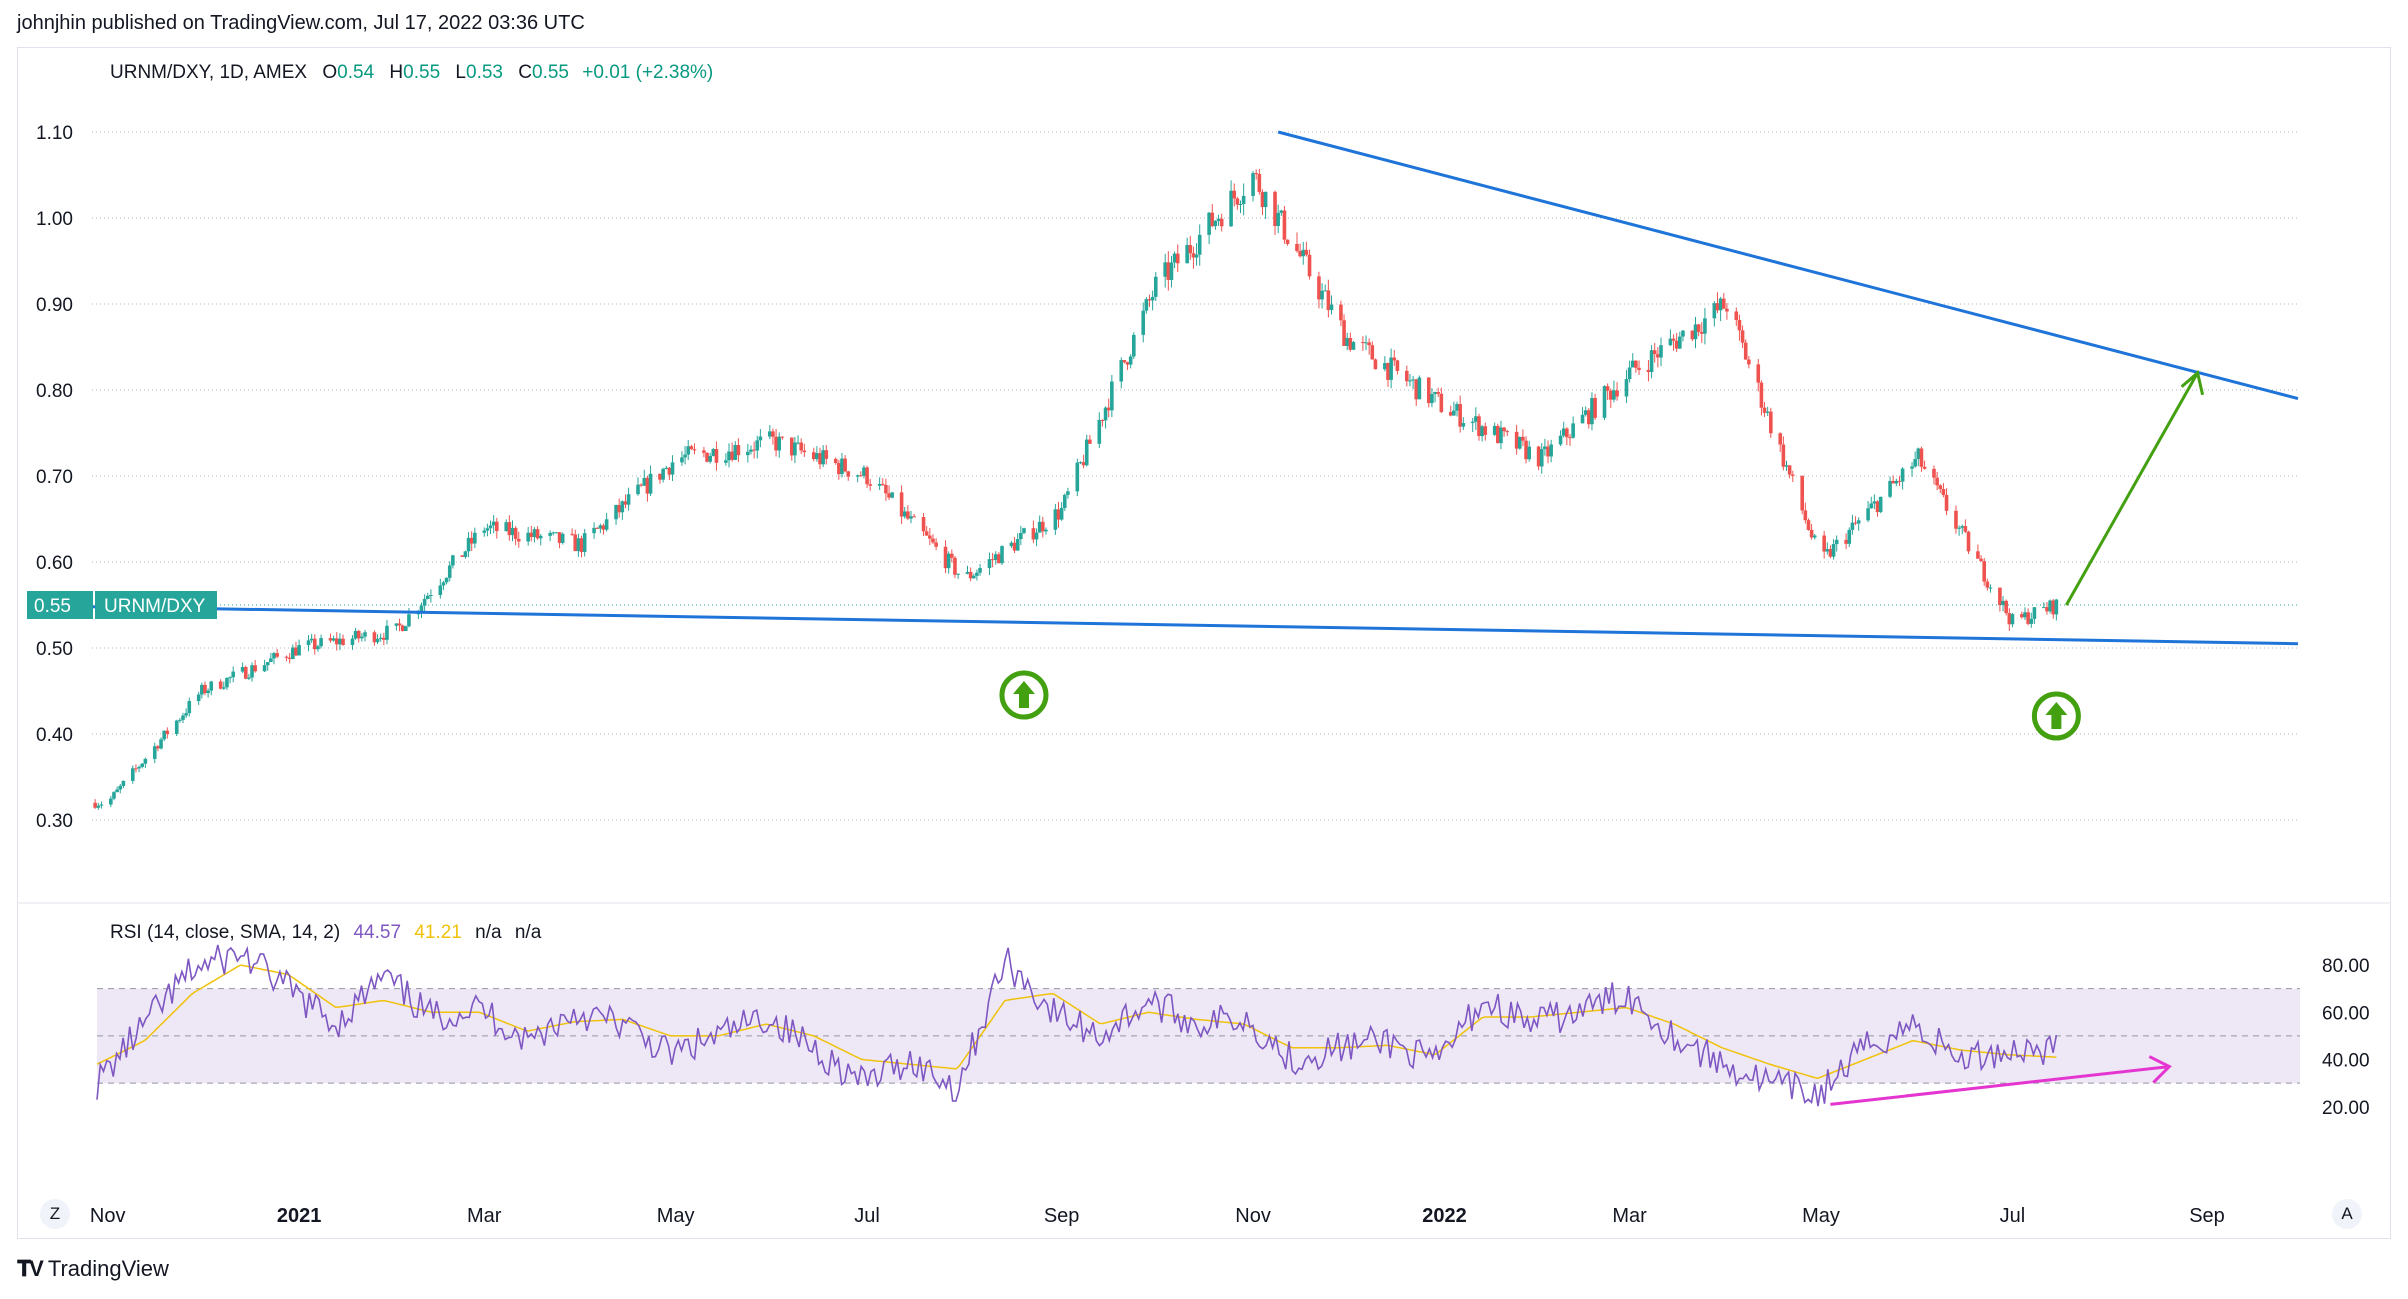 This screenshot has height=1299, width=2408. What do you see at coordinates (225, 932) in the screenshot?
I see `rsi-legend-label: RSI (14, close, SMA, 14, 2)` at bounding box center [225, 932].